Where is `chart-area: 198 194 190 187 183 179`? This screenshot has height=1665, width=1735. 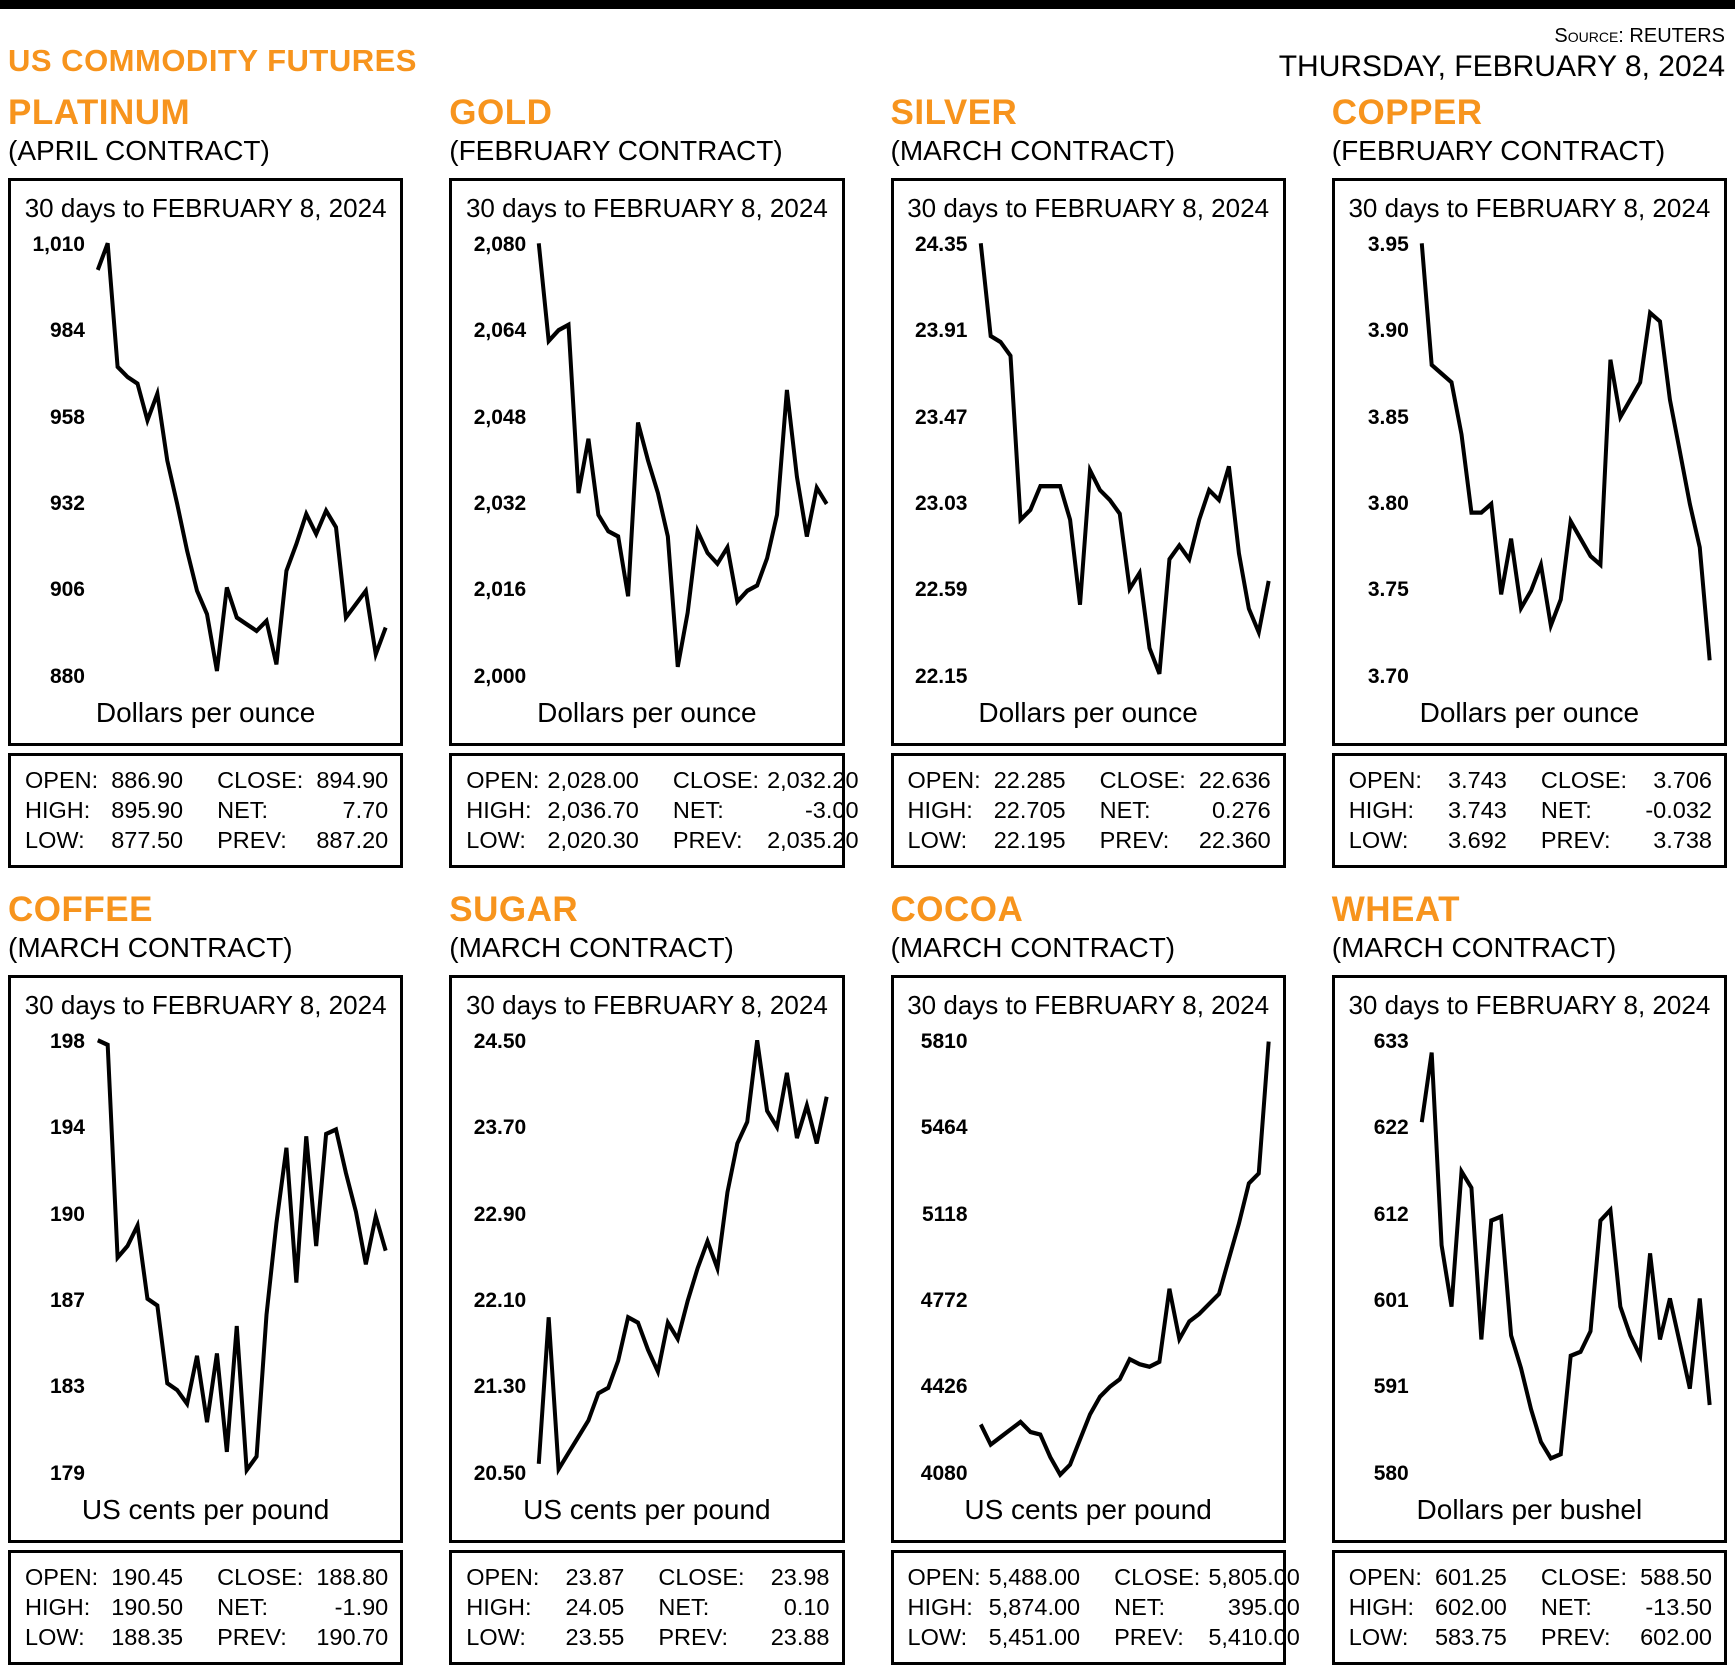 chart-area: 198 194 190 187 183 179 is located at coordinates (205, 1255).